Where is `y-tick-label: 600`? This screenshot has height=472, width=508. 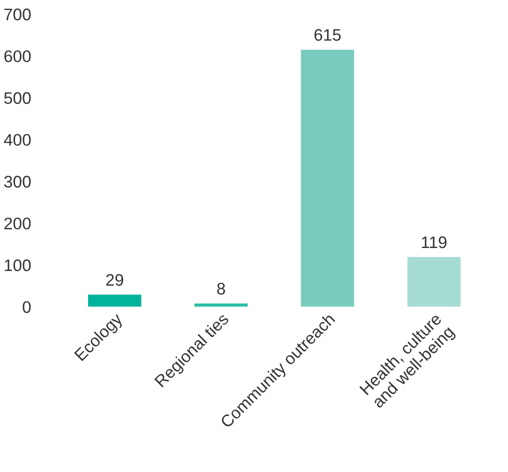
y-tick-label: 600 is located at coordinates (17, 56).